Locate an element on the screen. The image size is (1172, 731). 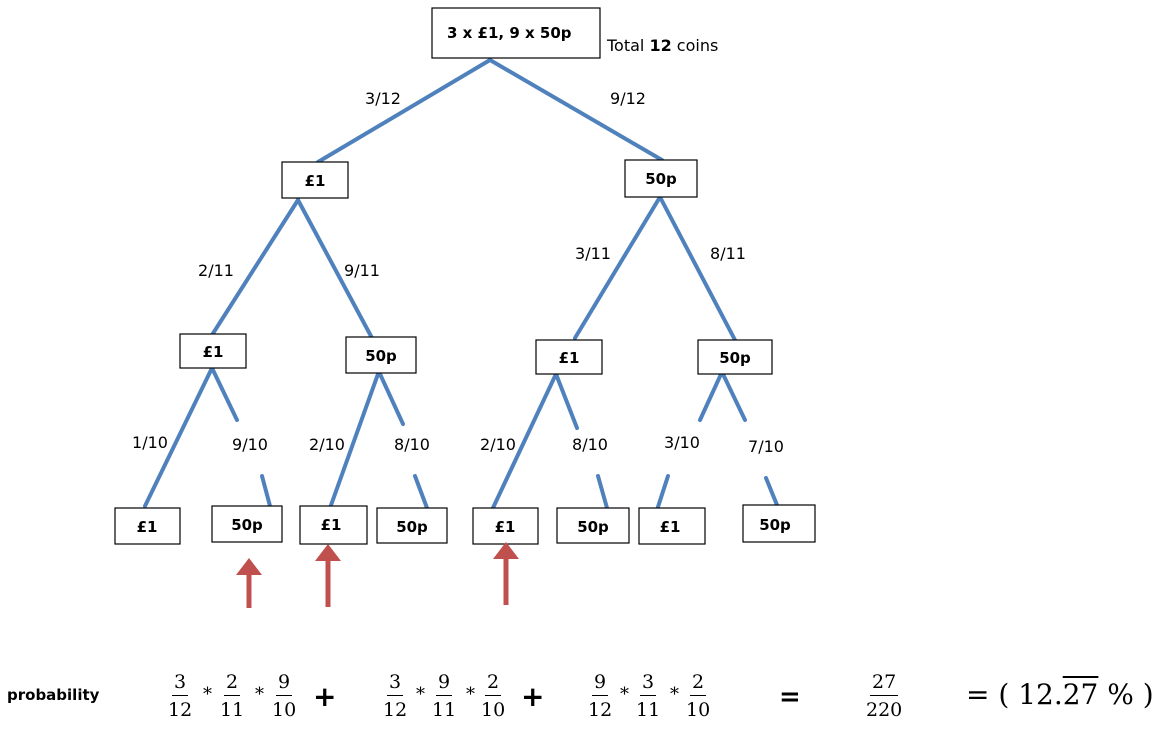
fraction: 9 12 is located at coordinates (600, 696).